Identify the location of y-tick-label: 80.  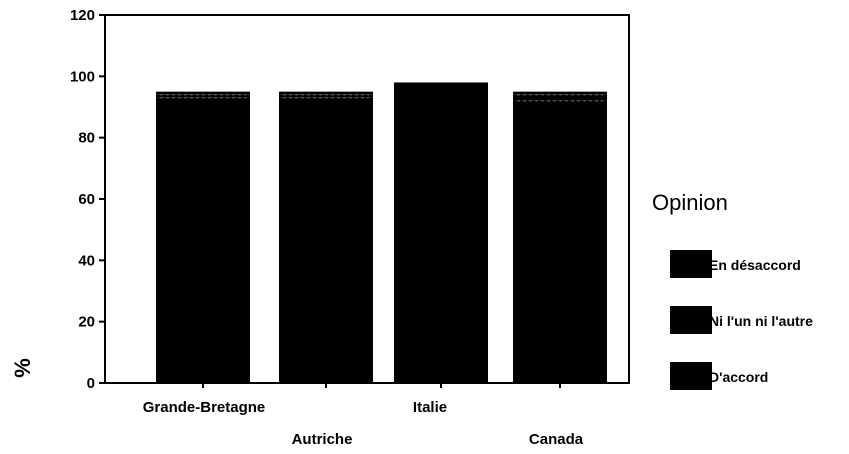
(86, 138).